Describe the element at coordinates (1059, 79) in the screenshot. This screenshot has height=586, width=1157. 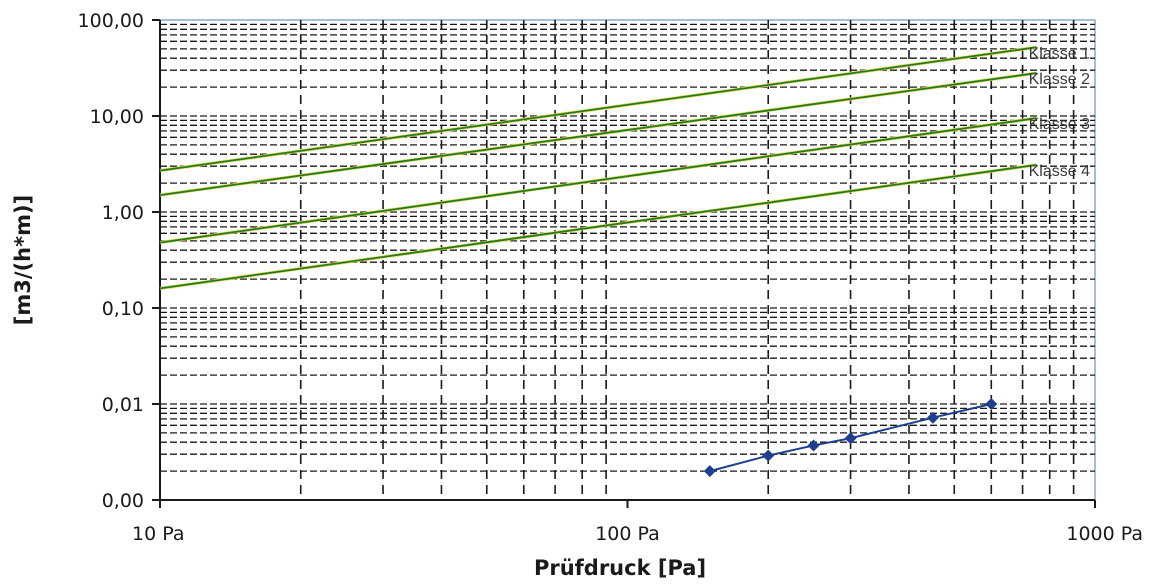
I see `class-line-label: Klasse 2` at that location.